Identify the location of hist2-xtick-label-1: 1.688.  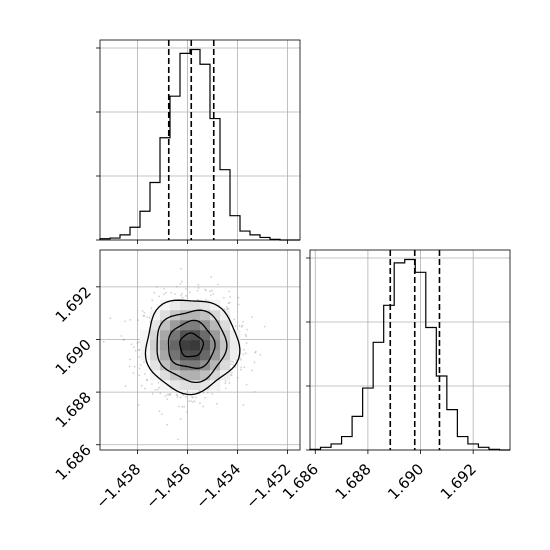
(353, 481).